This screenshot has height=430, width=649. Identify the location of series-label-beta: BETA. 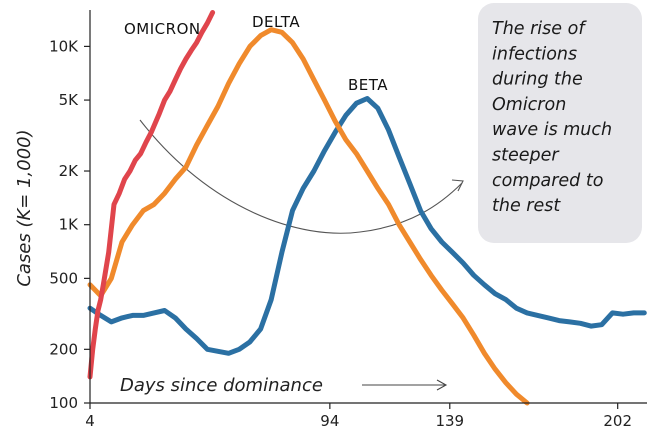
(368, 85).